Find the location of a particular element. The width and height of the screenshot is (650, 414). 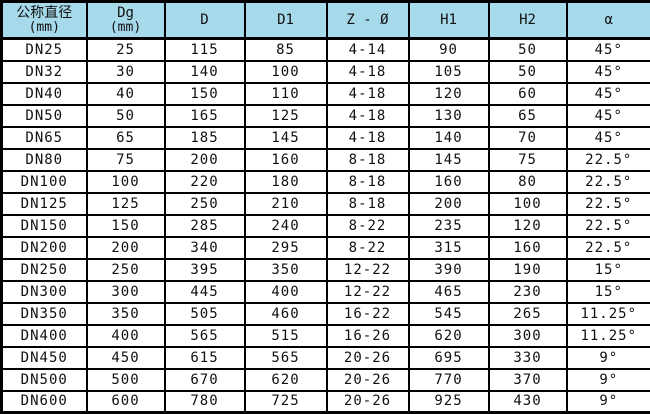

table-cell: 340 is located at coordinates (204, 247).